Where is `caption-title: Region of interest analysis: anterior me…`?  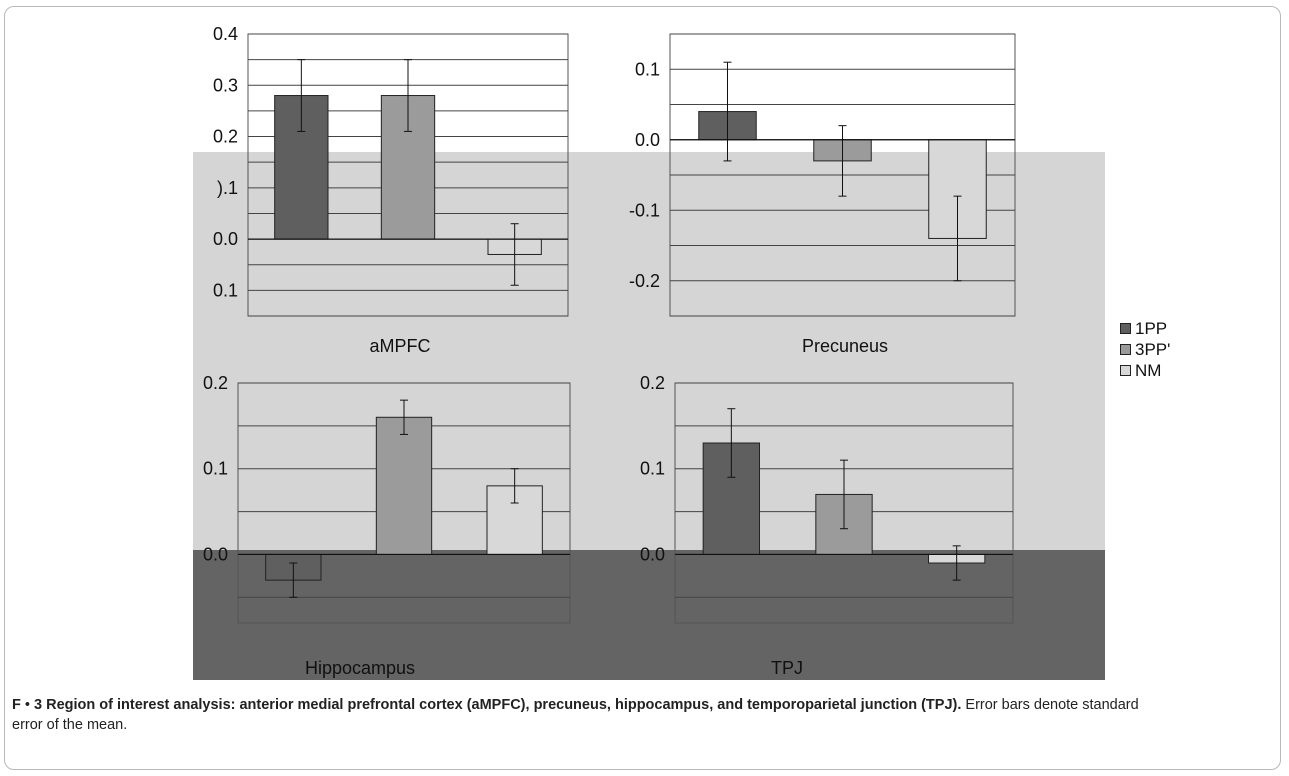
caption-title: Region of interest analysis: anterior me… is located at coordinates (504, 705).